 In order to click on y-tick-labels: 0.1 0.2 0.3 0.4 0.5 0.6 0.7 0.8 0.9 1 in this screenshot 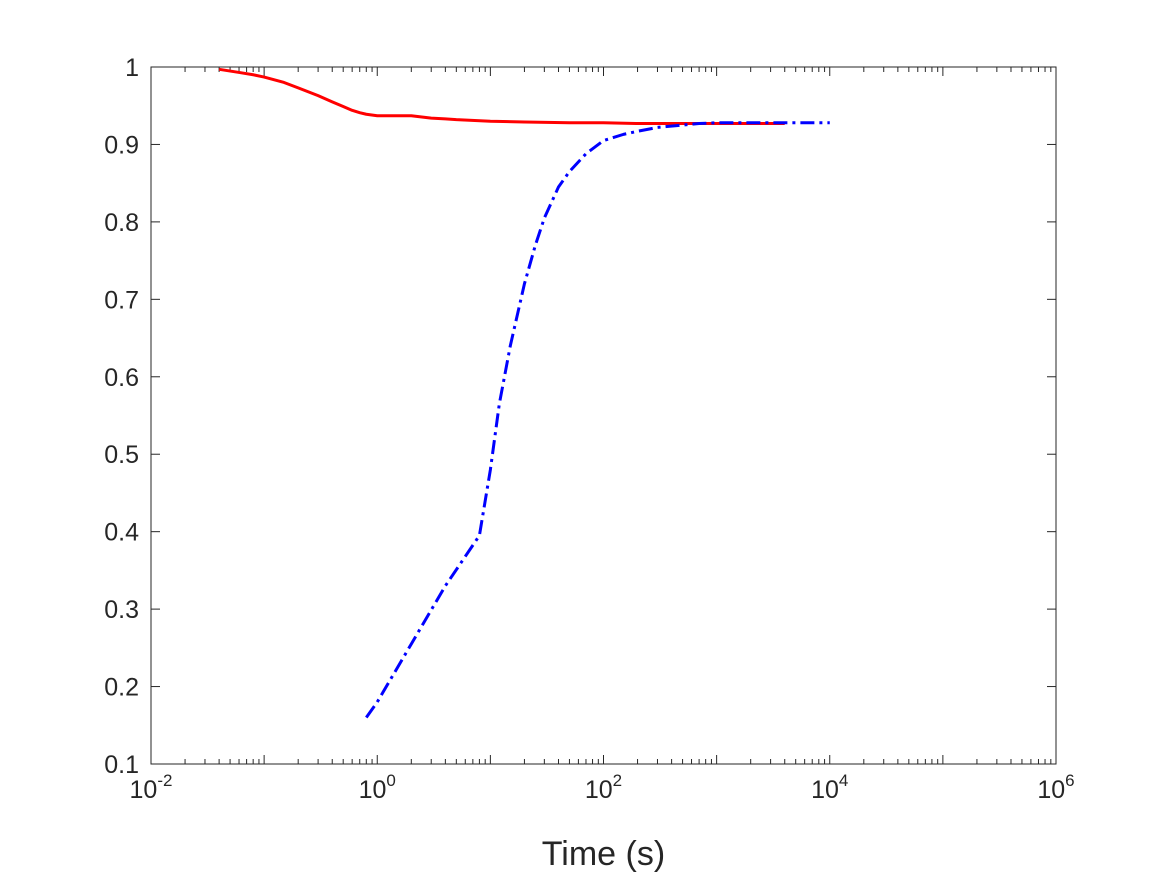, I will do `click(121, 416)`.